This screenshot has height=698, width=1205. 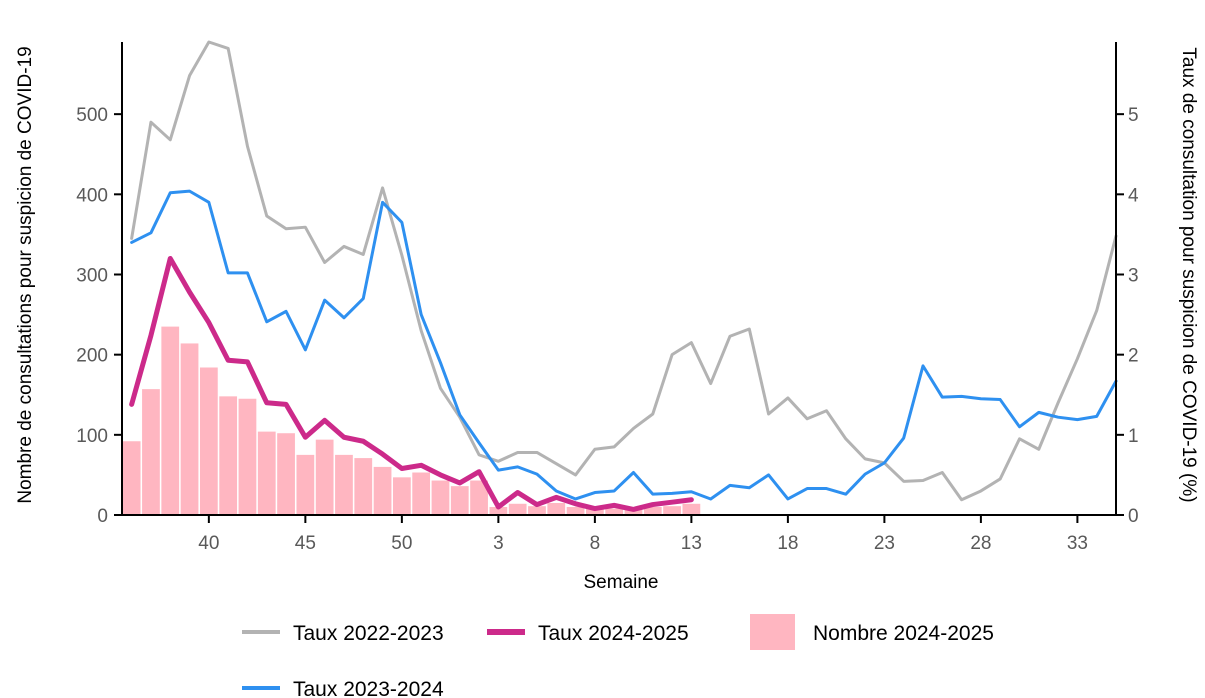 What do you see at coordinates (208, 543) in the screenshot?
I see `x-tick-label: 40` at bounding box center [208, 543].